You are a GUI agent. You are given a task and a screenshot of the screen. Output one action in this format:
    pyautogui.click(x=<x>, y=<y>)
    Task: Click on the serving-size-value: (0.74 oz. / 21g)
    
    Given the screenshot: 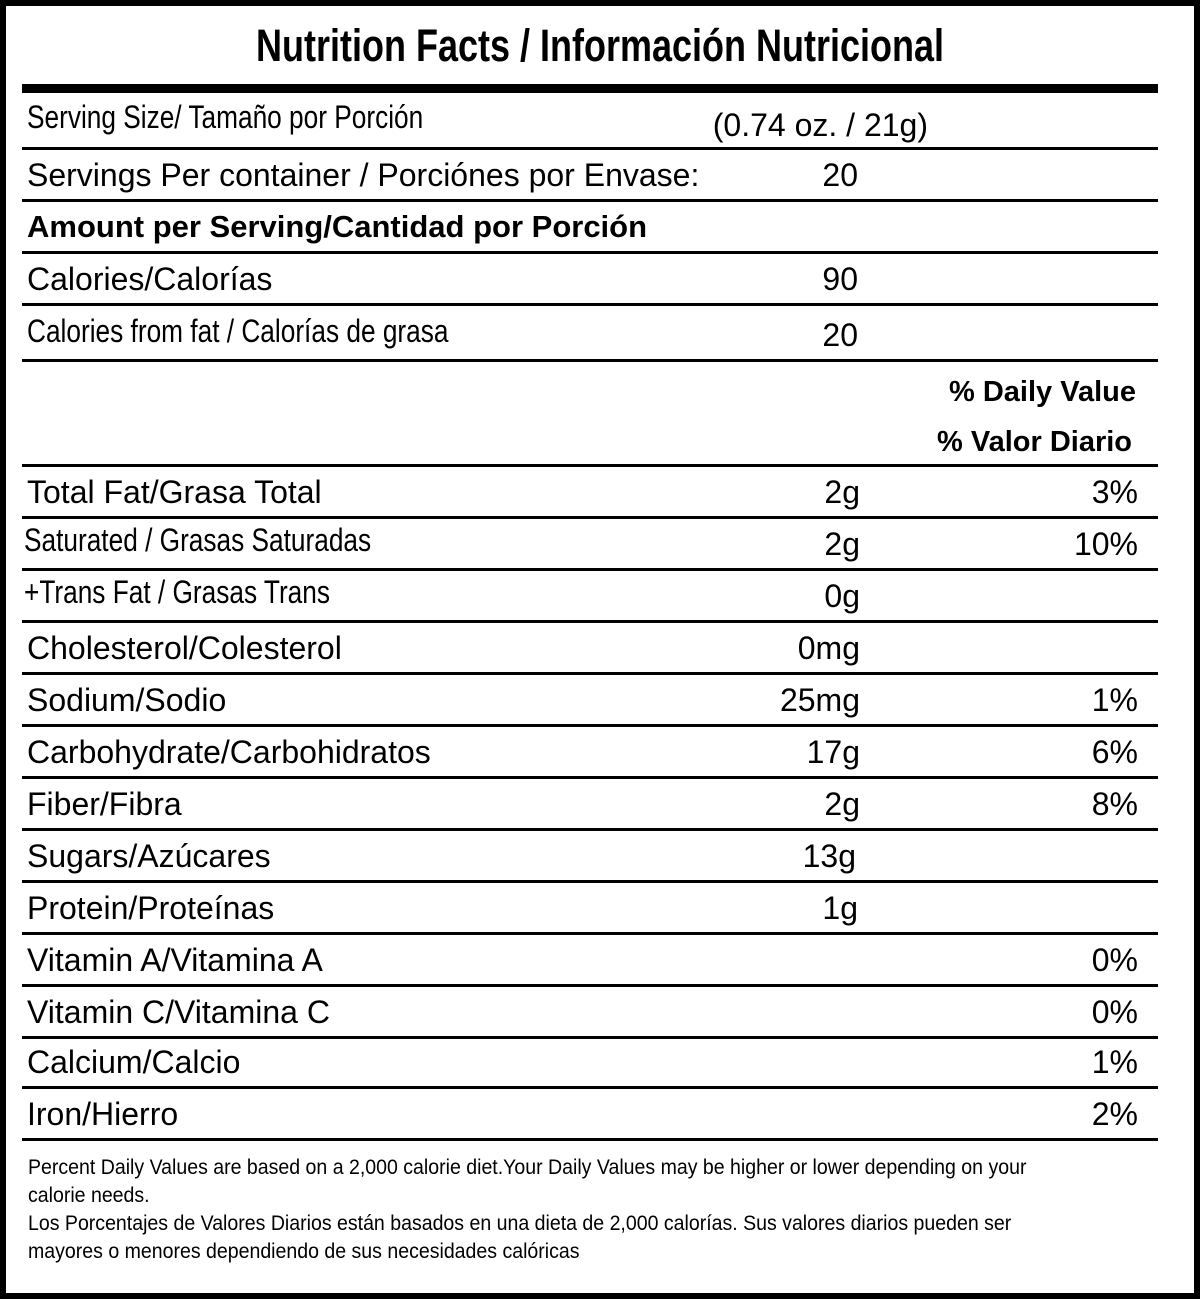 What is the action you would take?
    pyautogui.click(x=820, y=125)
    